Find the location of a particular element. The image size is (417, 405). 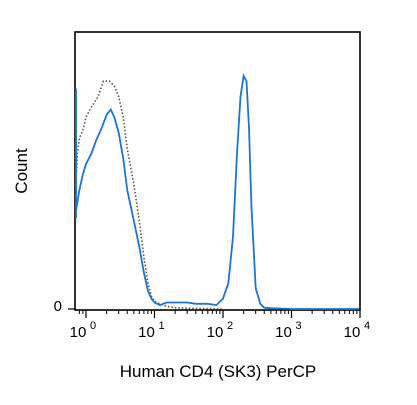

x-tick-exponent: 4 is located at coordinates (367, 326).